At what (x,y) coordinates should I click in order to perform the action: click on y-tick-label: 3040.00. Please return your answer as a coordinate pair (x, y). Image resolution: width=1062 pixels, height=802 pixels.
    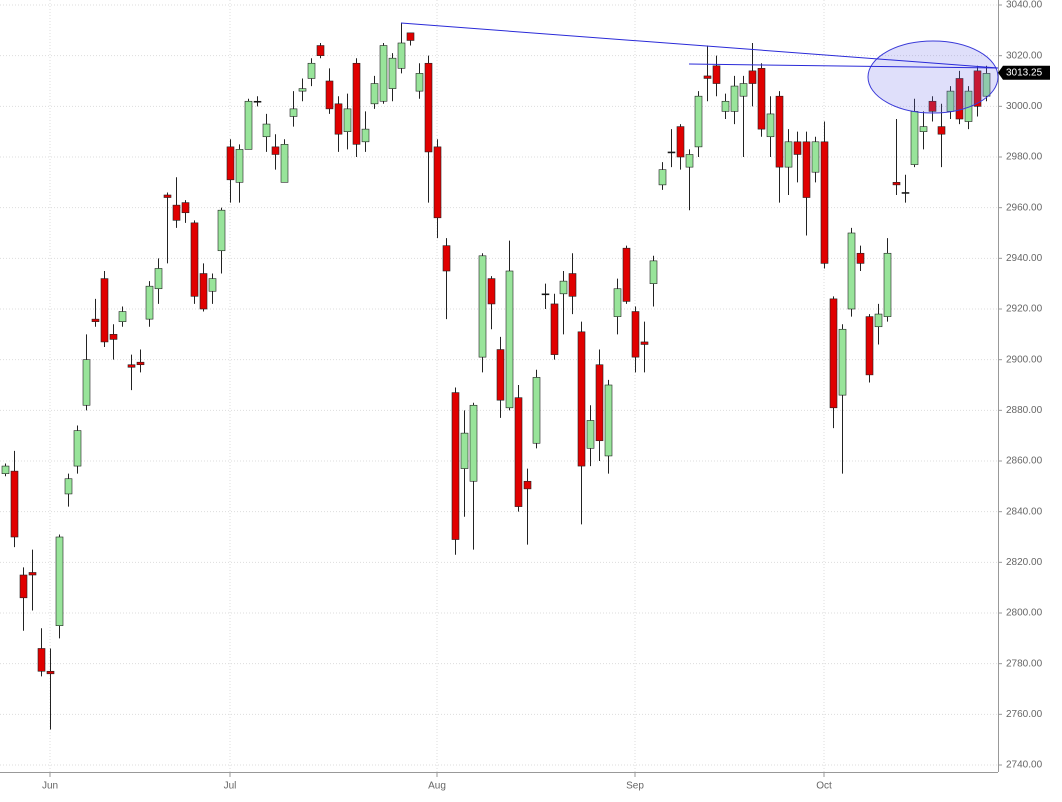
    Looking at the image, I should click on (1024, 5).